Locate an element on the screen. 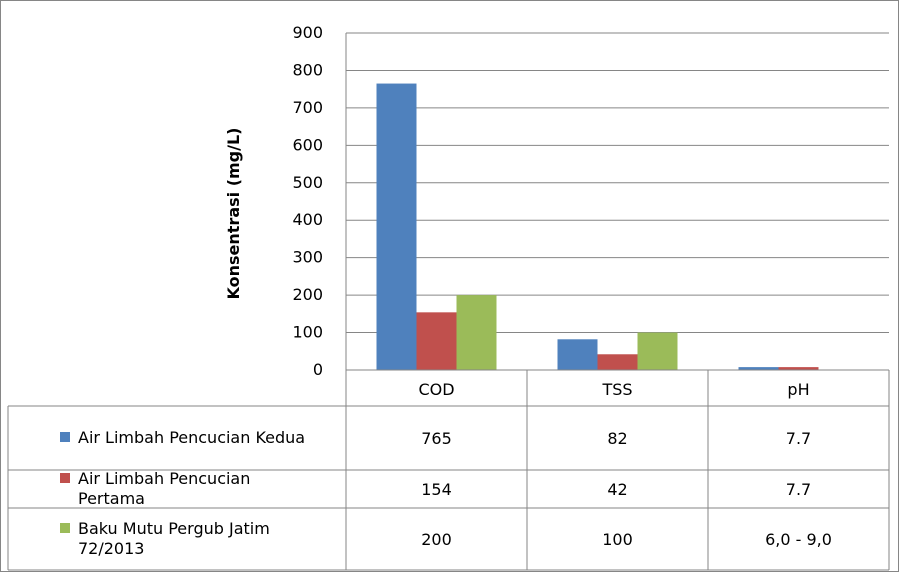 This screenshot has height=576, width=899. legend-label: Air Limbah Pencucian Kedua is located at coordinates (191, 437).